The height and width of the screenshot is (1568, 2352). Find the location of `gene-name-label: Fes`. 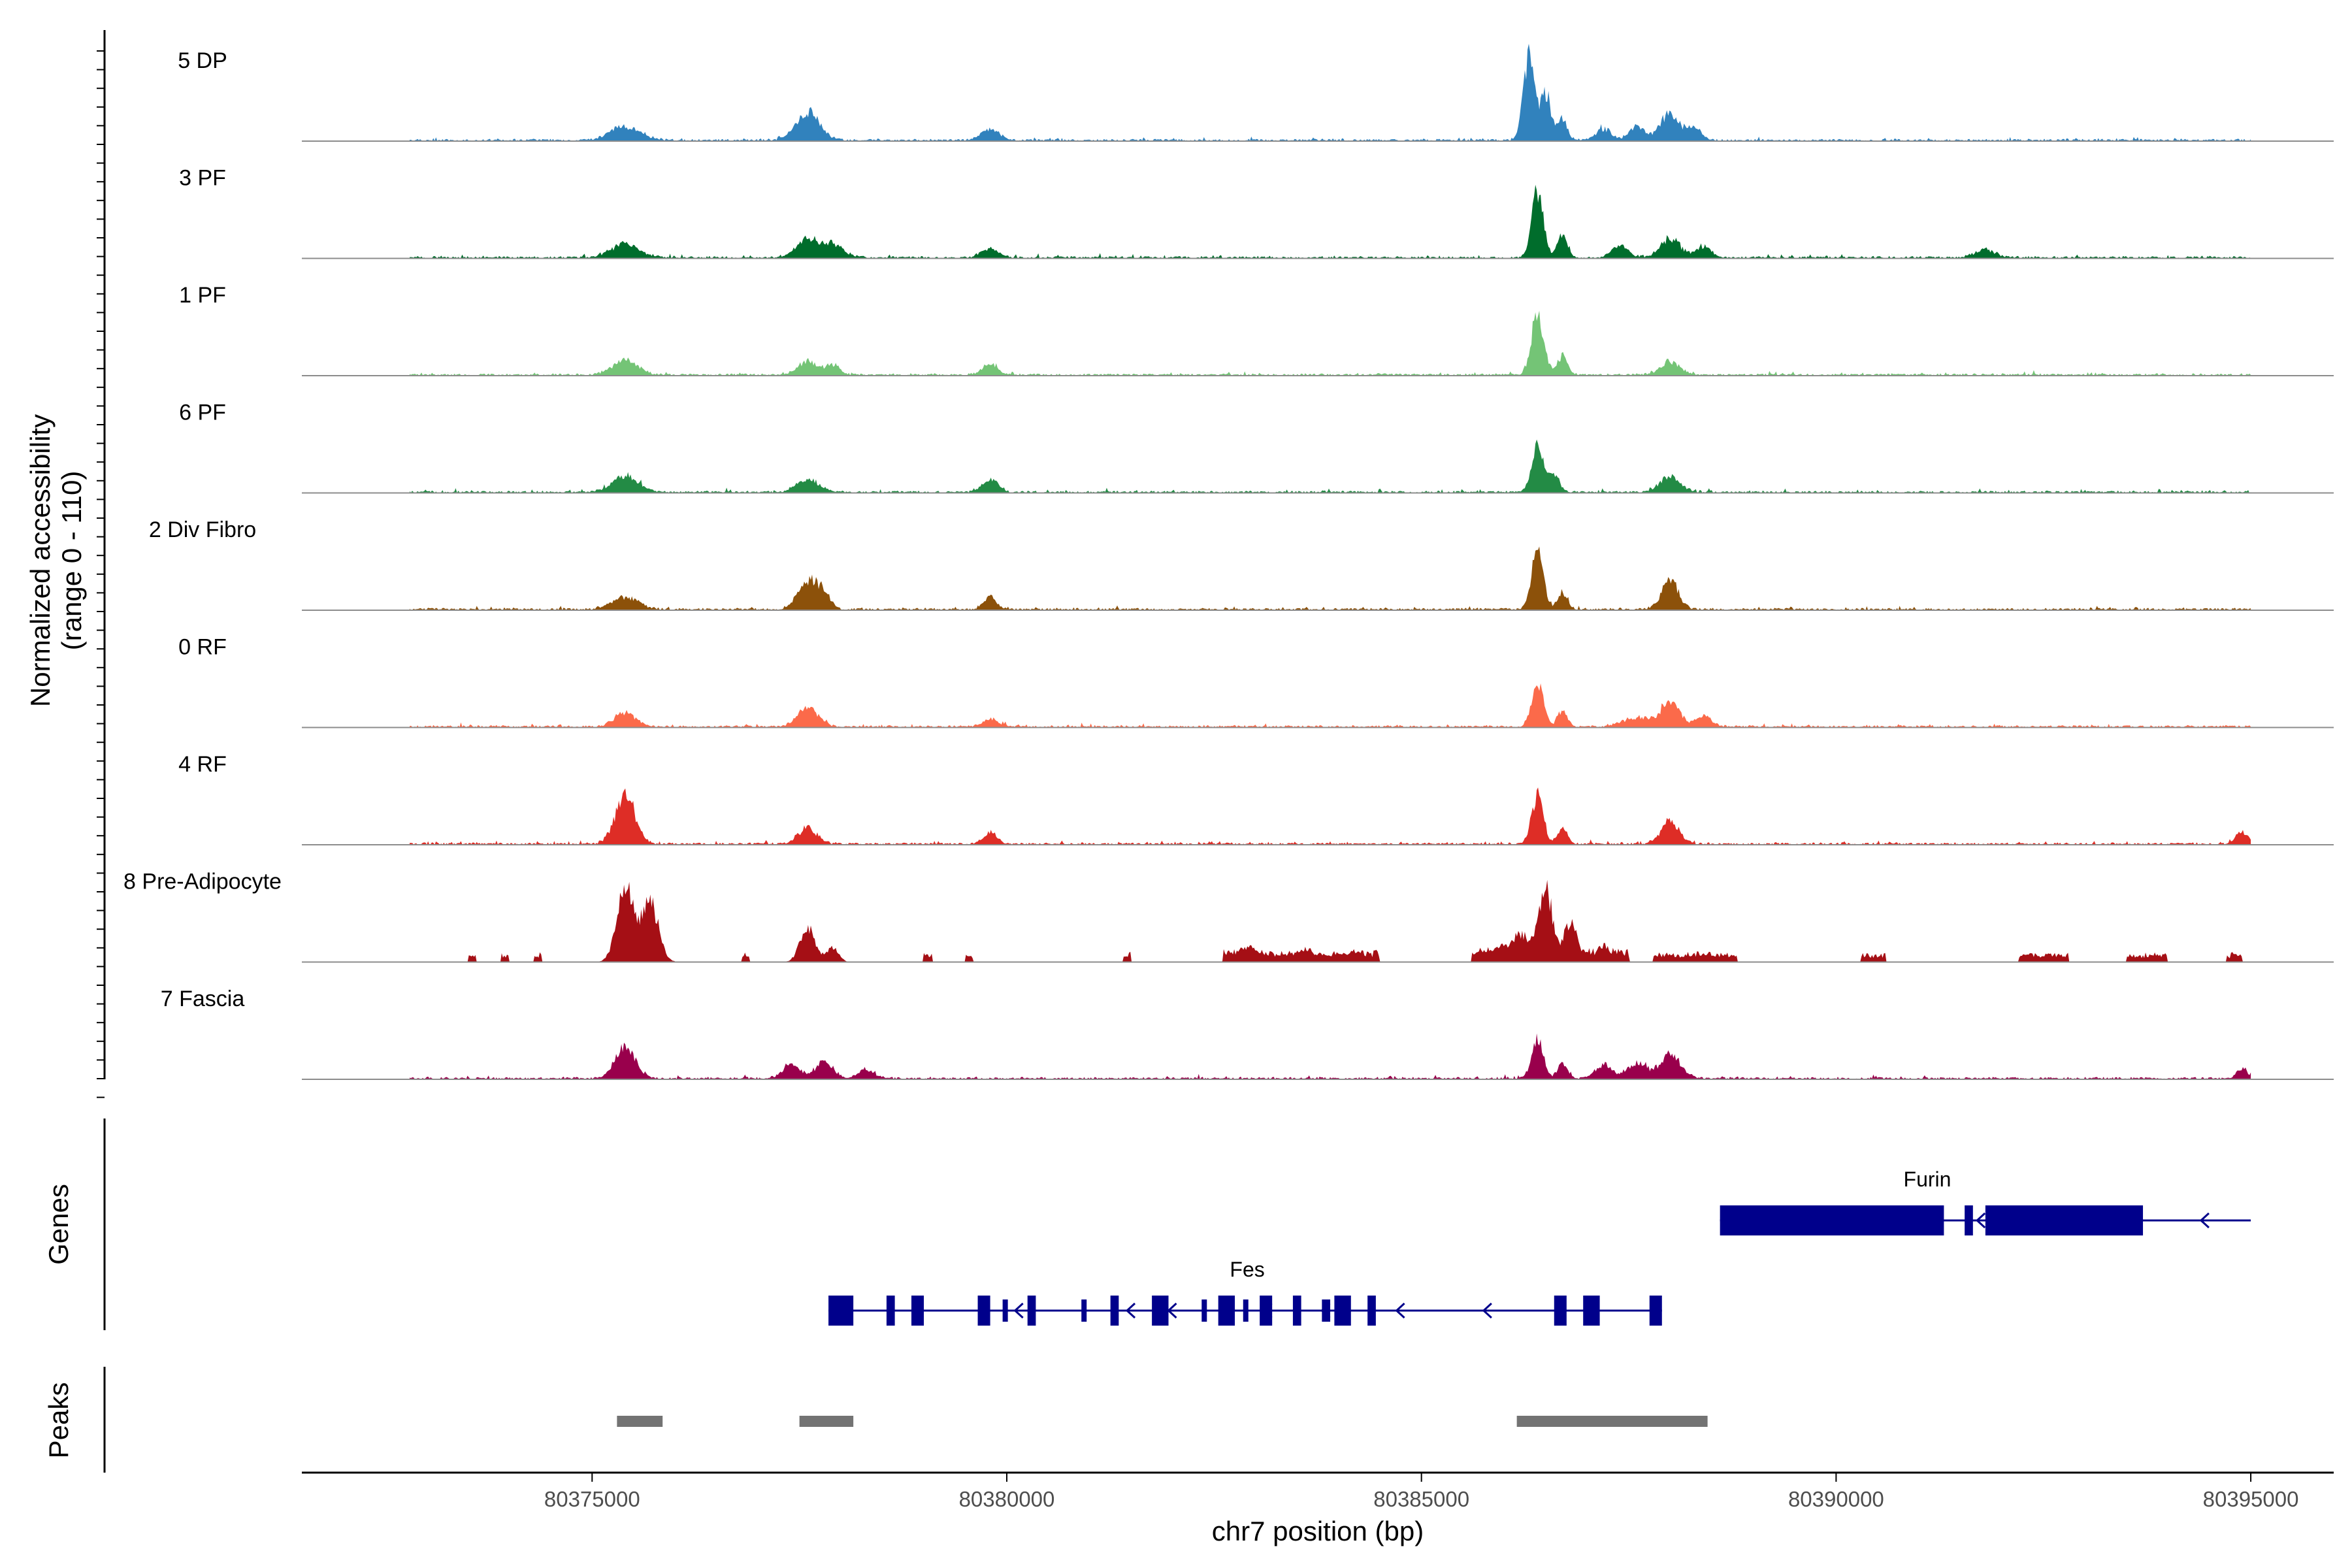

gene-name-label: Fes is located at coordinates (1247, 1269).